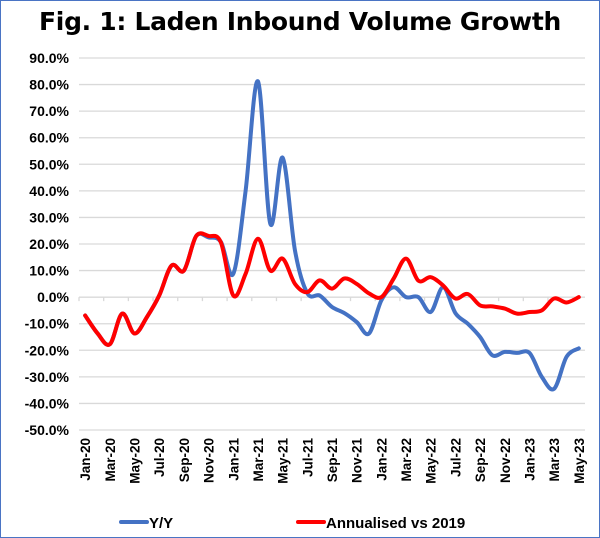 The height and width of the screenshot is (538, 600). What do you see at coordinates (49, 164) in the screenshot?
I see `y-tick-label: 50.0%` at bounding box center [49, 164].